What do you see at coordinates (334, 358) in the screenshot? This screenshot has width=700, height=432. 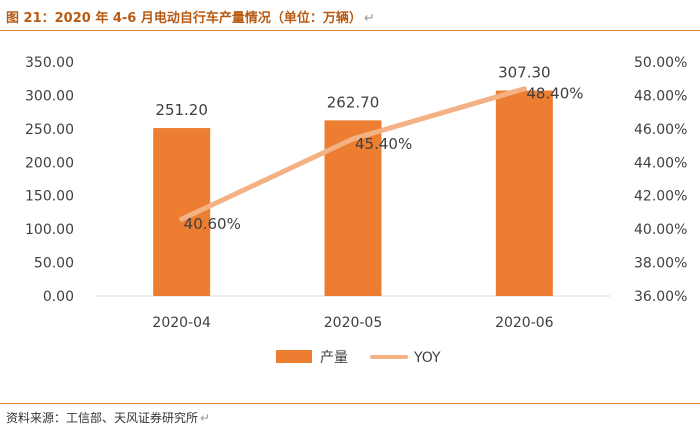 I see `legend-label-production: 产量` at bounding box center [334, 358].